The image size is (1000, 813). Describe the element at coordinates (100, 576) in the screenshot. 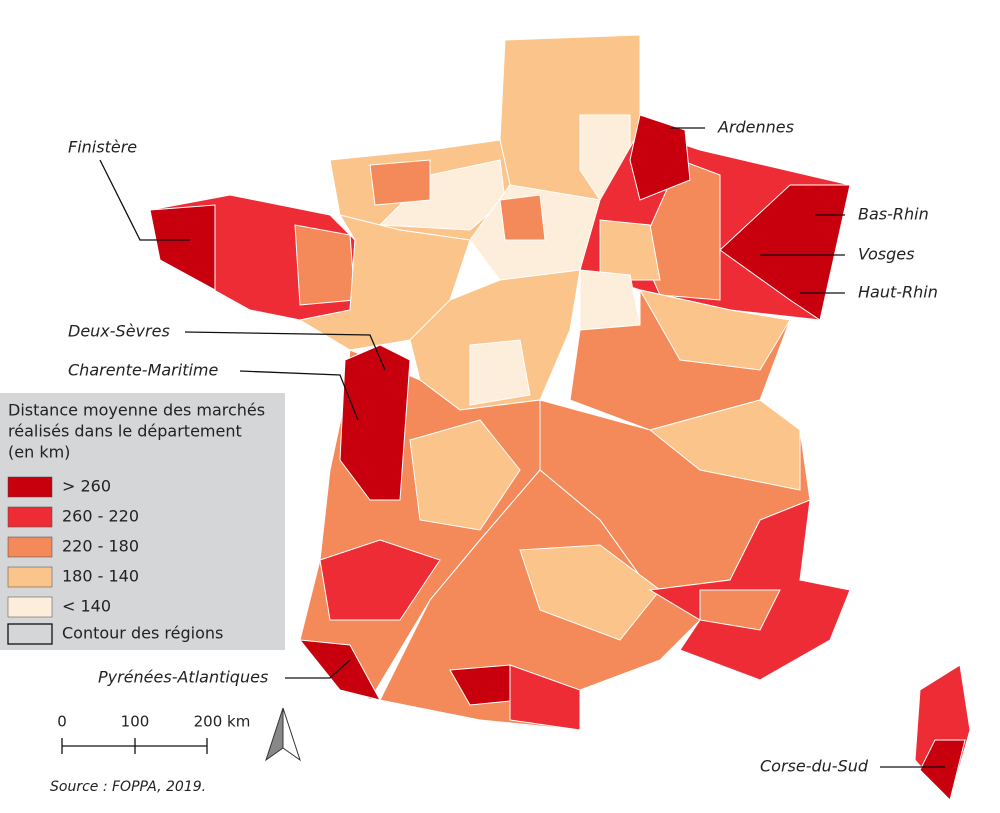

I see `legend-label: 180 - 140` at that location.